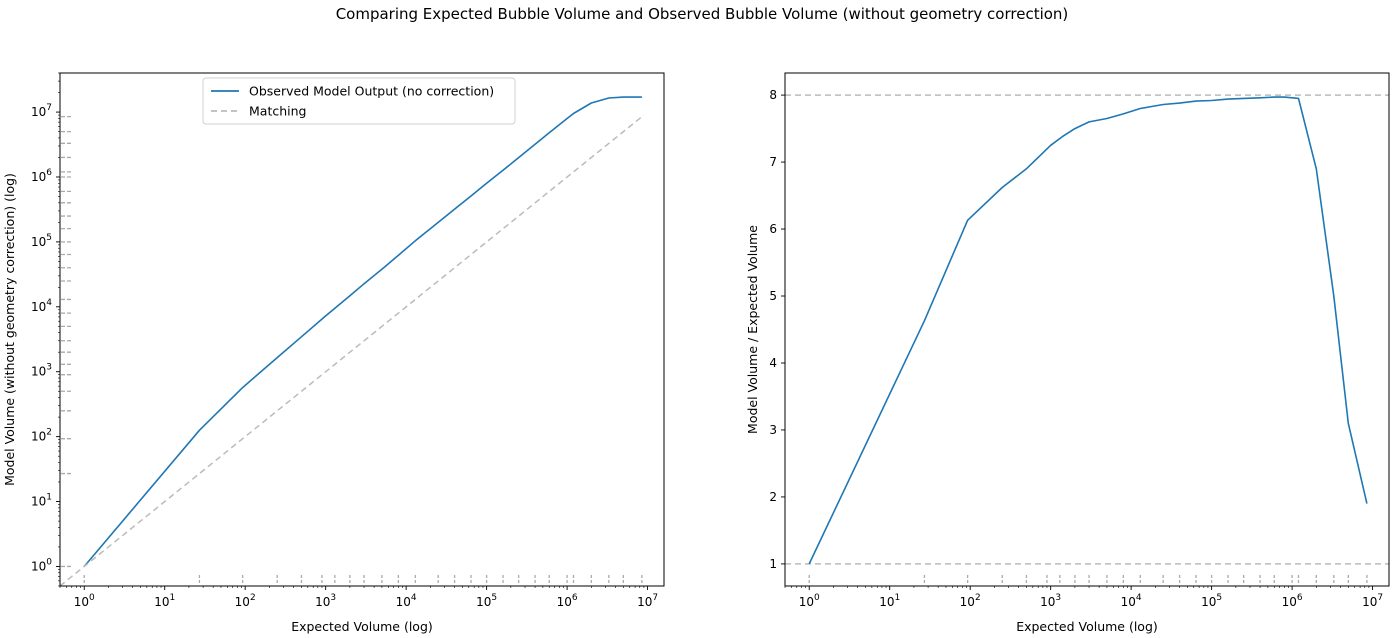  I want to click on y-tick-label: 3, so click(773, 430).